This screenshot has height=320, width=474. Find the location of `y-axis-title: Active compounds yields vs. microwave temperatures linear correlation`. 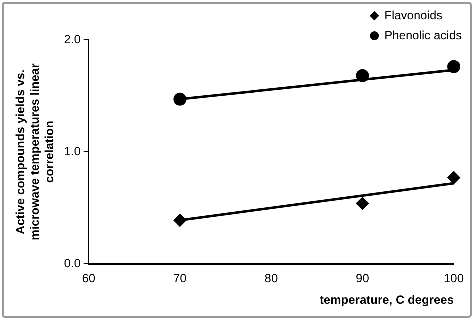

y-axis-title: Active compounds yields vs. microwave temperatures linear correlation is located at coordinates (35, 151).